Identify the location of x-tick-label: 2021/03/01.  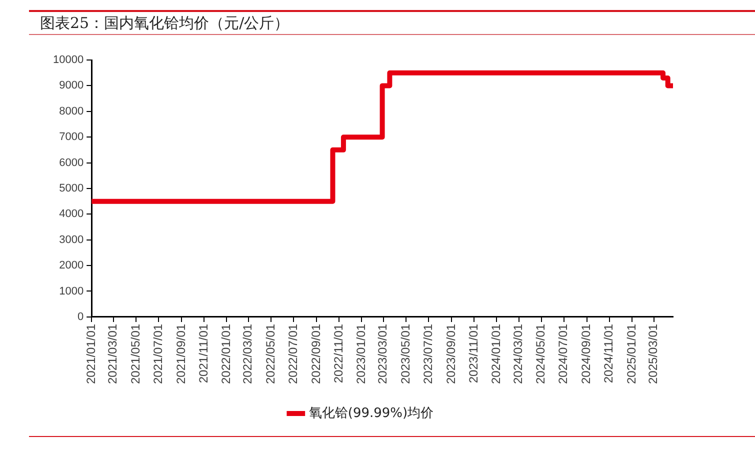
(113, 354).